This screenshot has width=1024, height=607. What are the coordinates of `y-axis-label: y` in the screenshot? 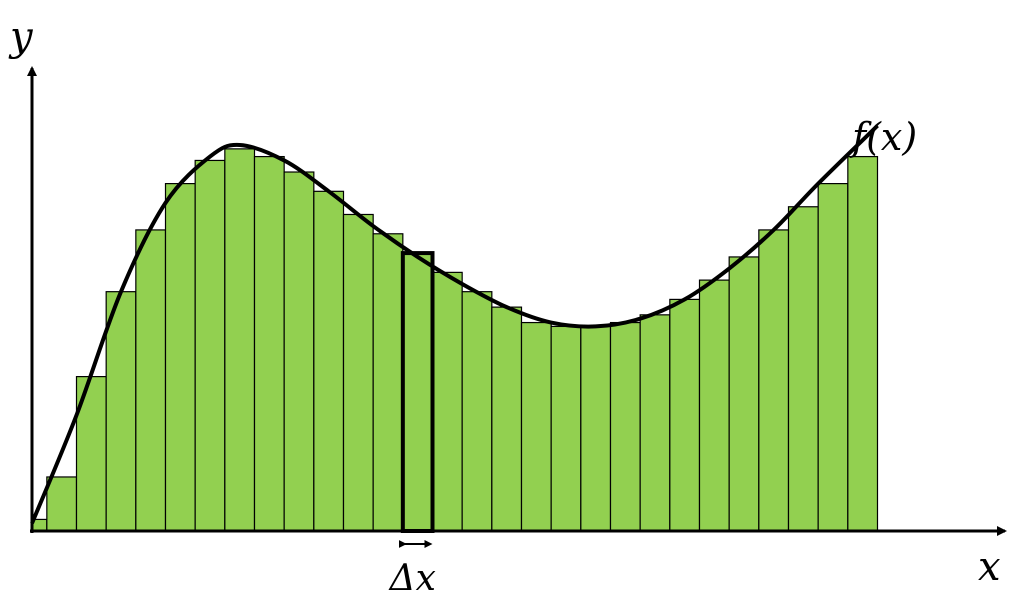 It's located at (21, 37).